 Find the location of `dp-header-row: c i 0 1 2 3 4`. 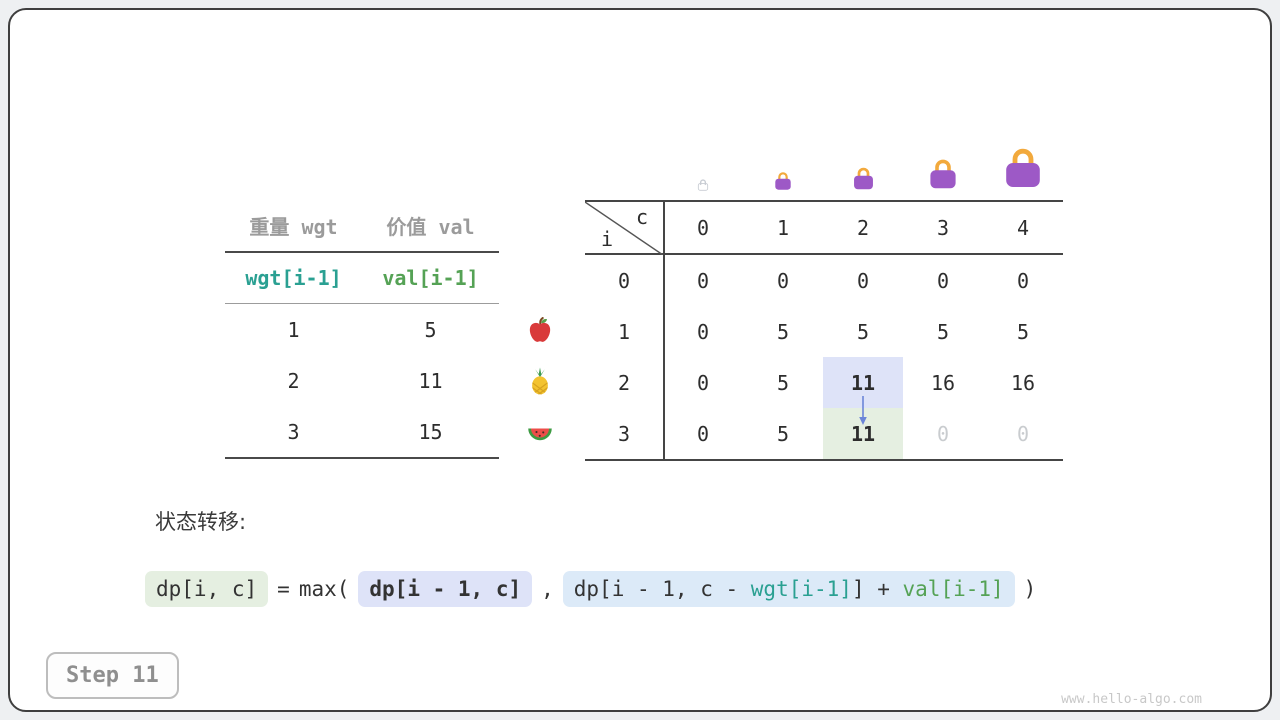

dp-header-row: c i 0 1 2 3 4 is located at coordinates (824, 228).